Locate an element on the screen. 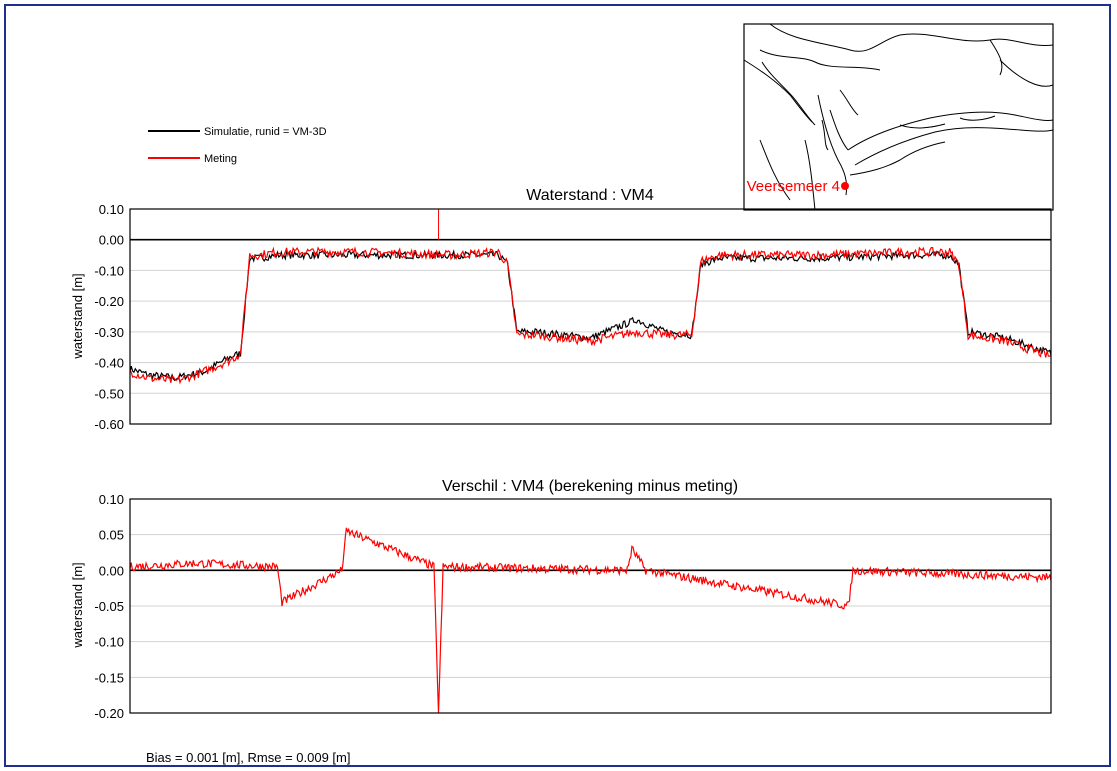  y-axis-label-verschil: waterstand [m] is located at coordinates (77, 605).